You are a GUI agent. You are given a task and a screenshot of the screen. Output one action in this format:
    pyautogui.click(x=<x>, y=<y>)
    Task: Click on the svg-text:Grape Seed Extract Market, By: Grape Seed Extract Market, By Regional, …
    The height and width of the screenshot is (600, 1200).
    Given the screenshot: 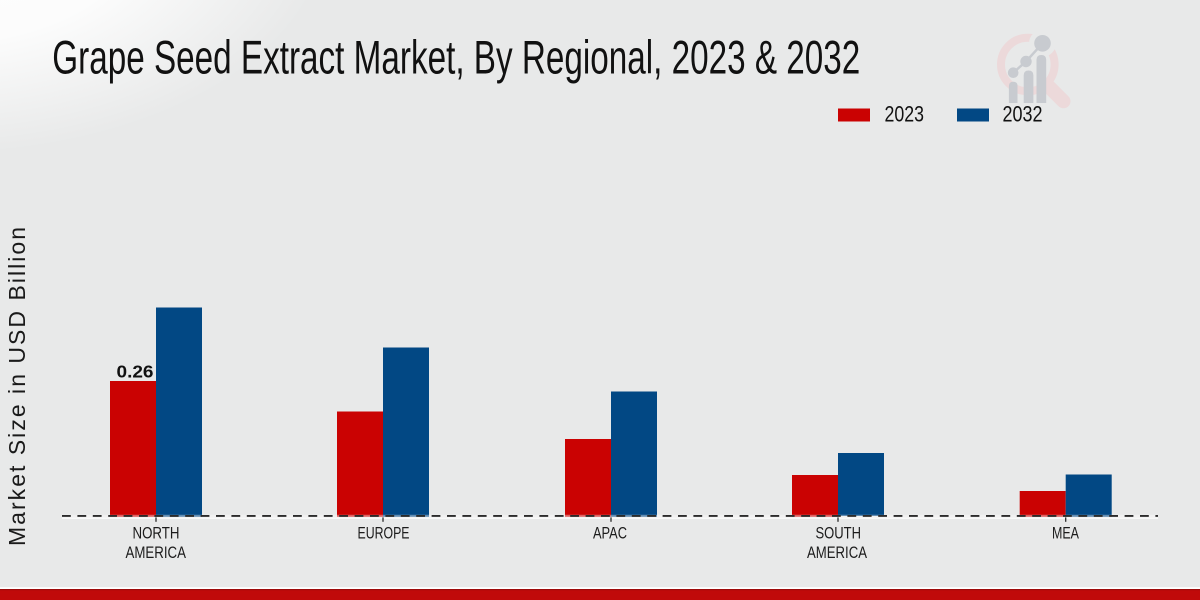 What is the action you would take?
    pyautogui.click(x=456, y=57)
    